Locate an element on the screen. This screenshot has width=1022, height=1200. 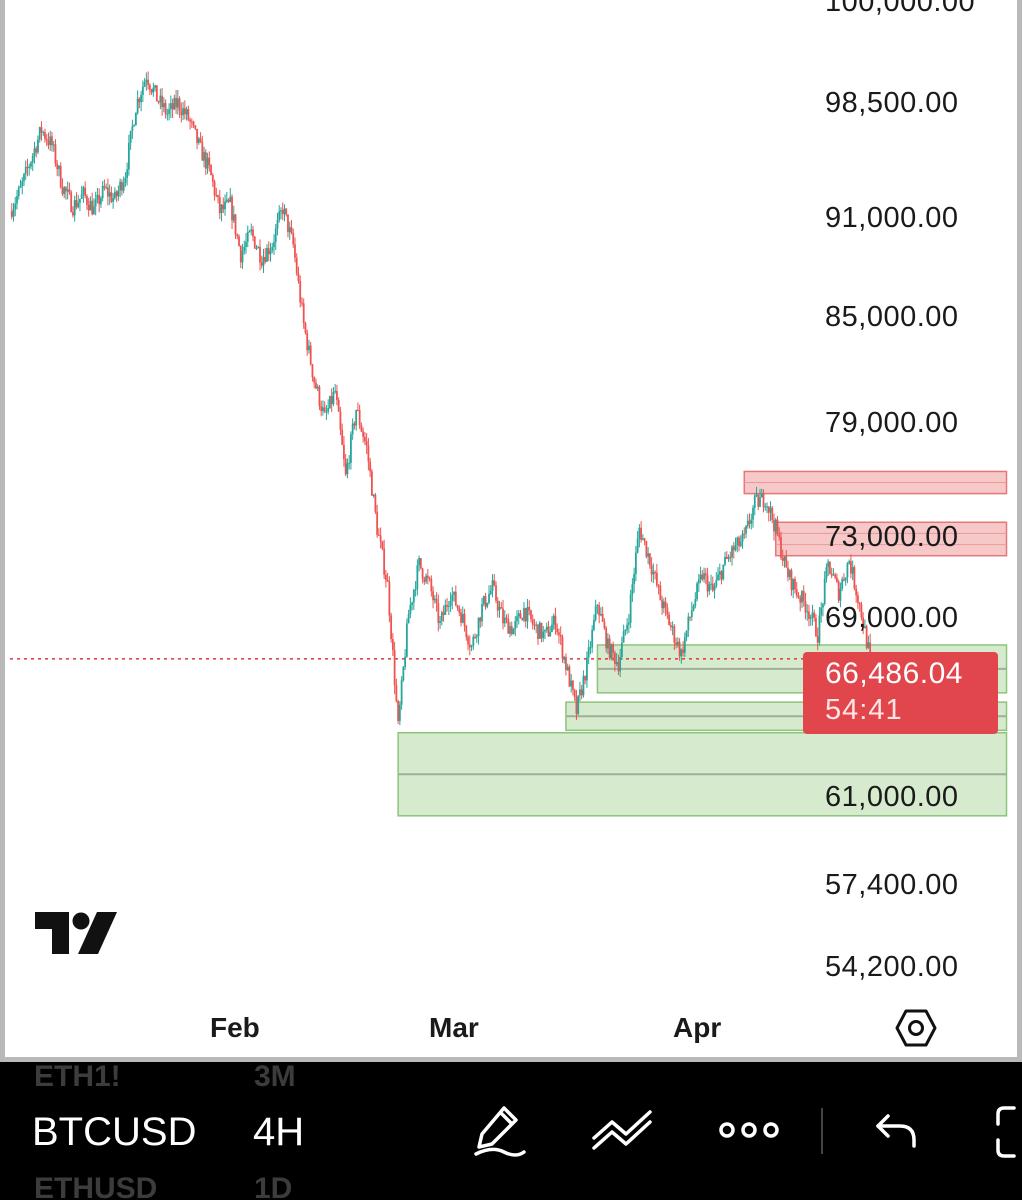
symbol-option-above: ETH1! is located at coordinates (77, 1077).